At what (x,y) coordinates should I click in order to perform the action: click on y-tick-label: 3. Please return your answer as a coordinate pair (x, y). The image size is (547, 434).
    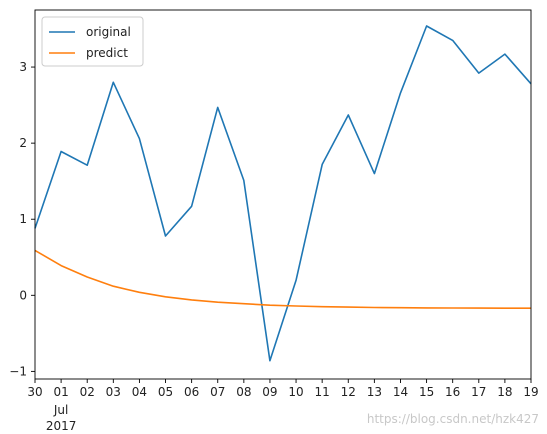
    Looking at the image, I should click on (23, 67).